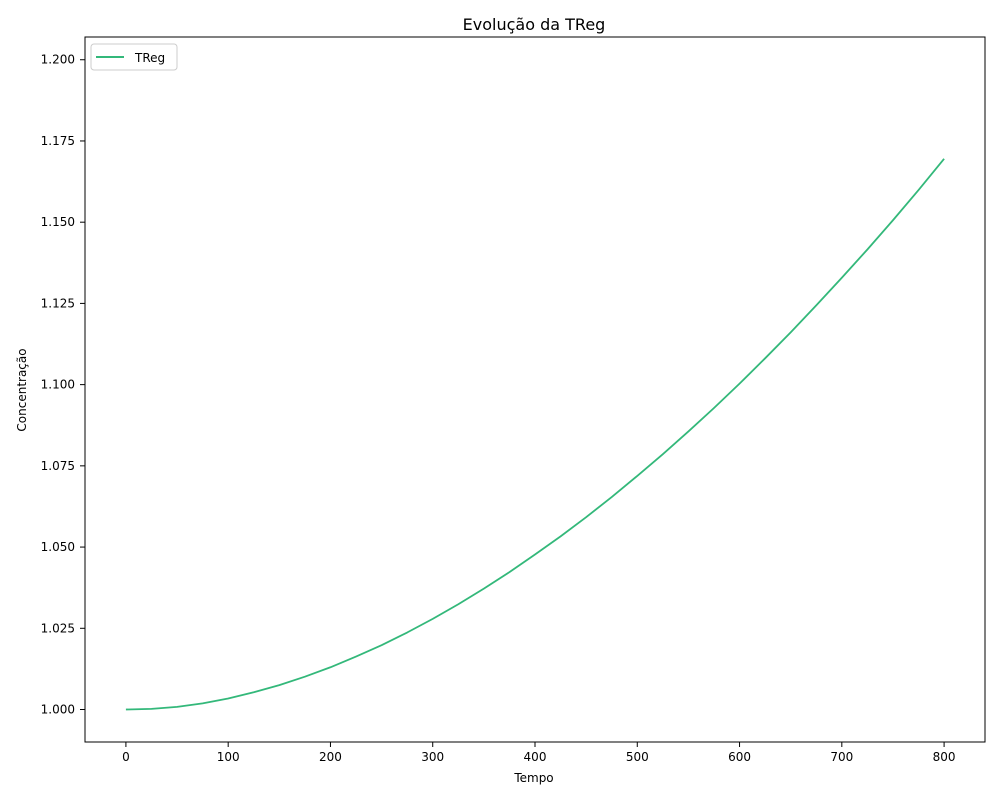  I want to click on x-tick-label: 100, so click(228, 757).